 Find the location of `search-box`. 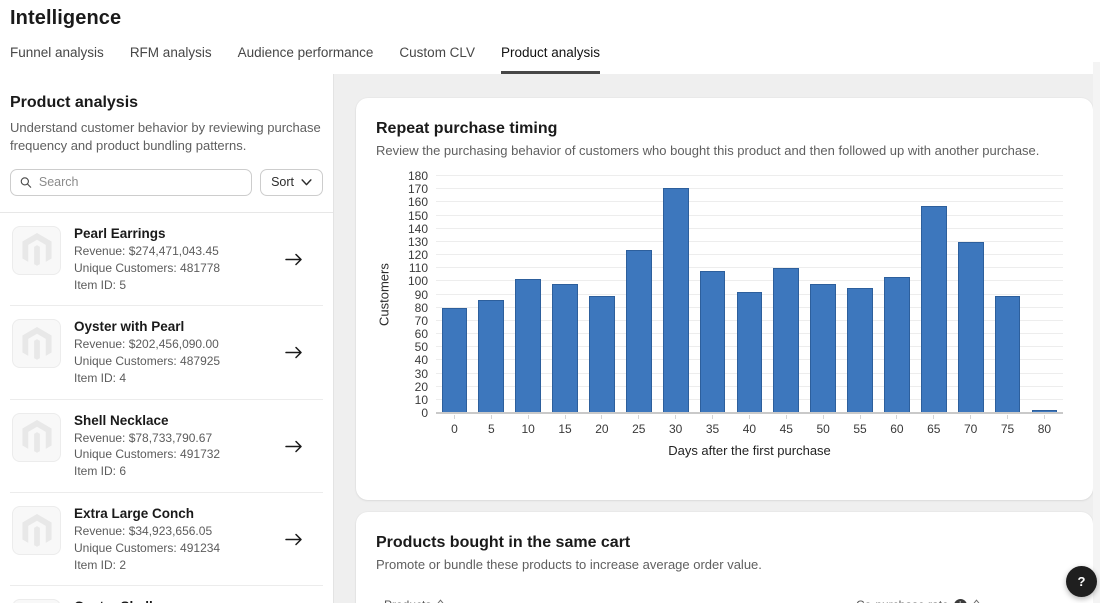

search-box is located at coordinates (131, 182).